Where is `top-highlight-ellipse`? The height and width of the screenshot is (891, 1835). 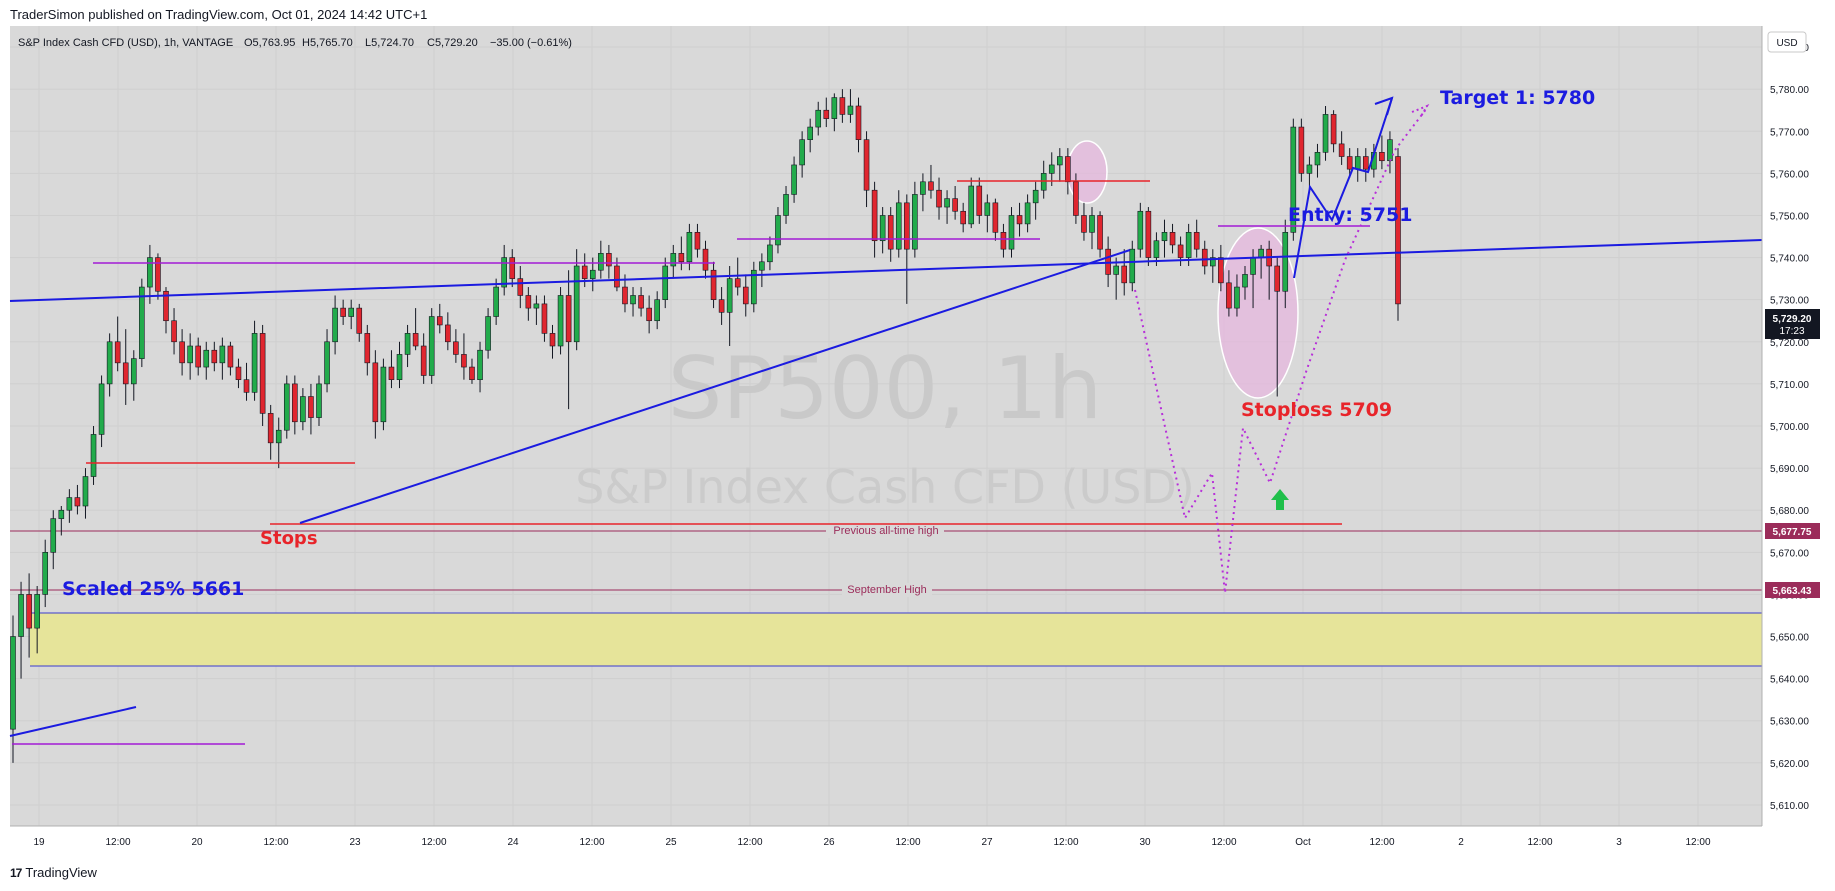 top-highlight-ellipse is located at coordinates (1087, 172).